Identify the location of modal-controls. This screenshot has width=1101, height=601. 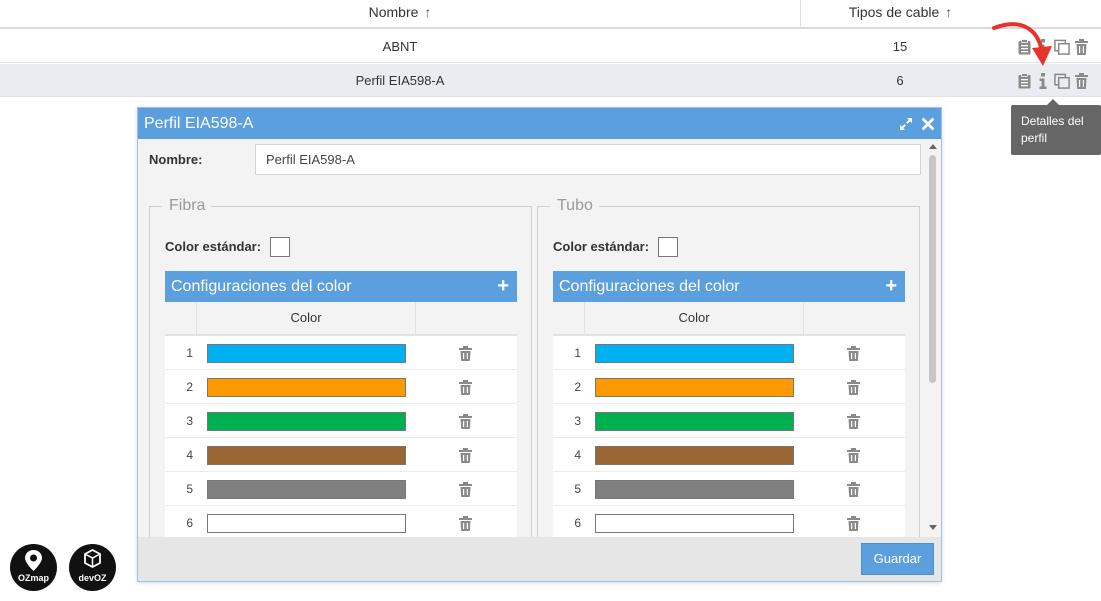
(917, 123).